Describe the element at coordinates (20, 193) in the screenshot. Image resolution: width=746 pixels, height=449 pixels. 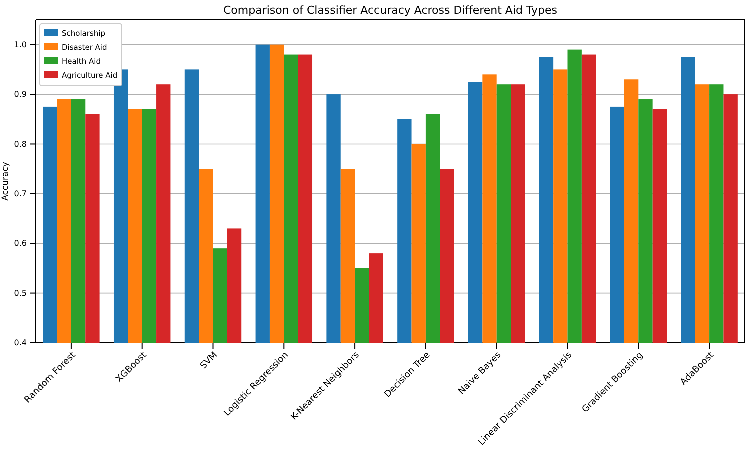
I see `y-tick-label: 0.7` at that location.